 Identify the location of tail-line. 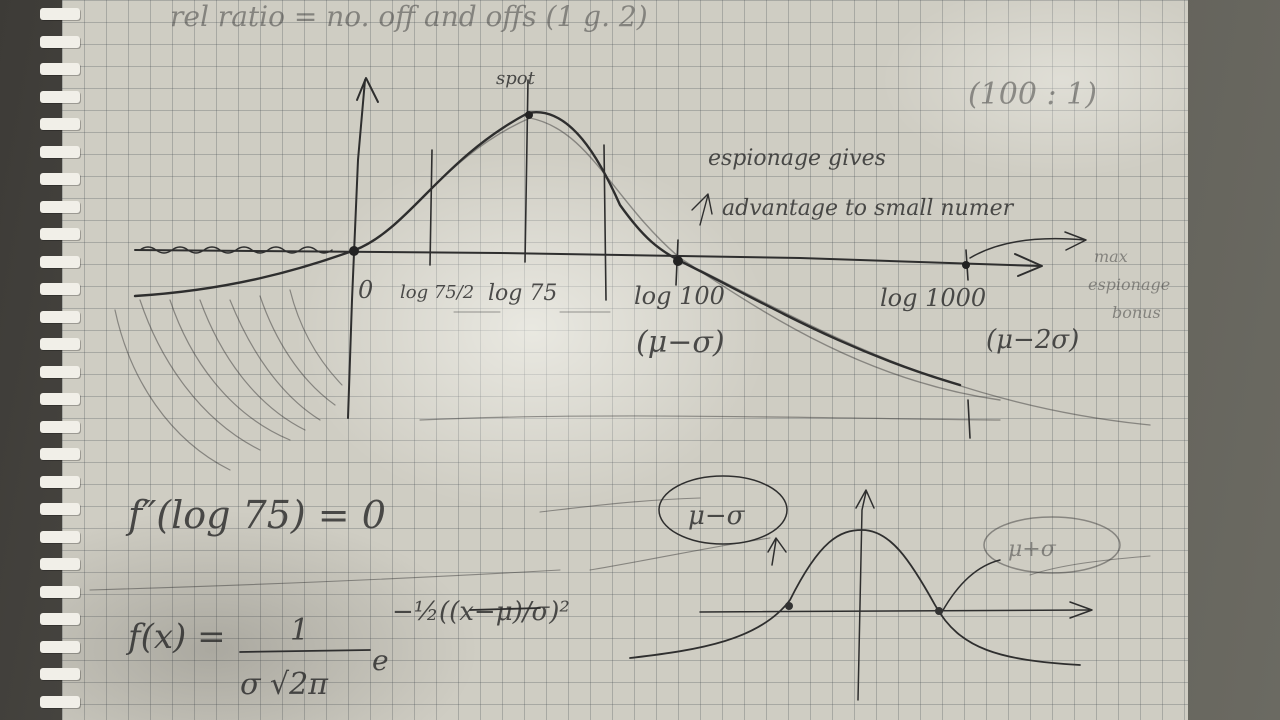
(925, 347).